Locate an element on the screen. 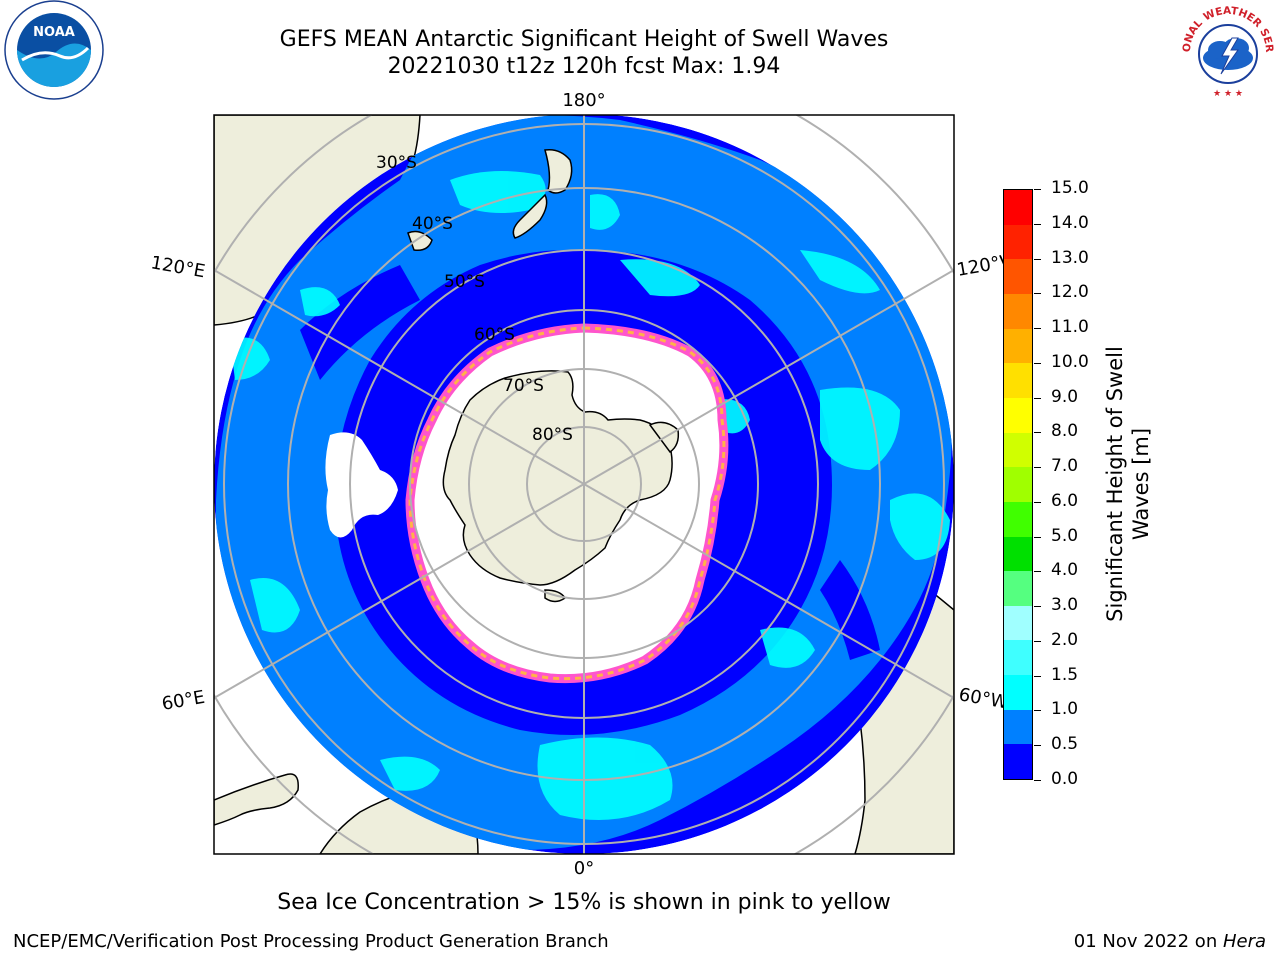  colorbar-tick-label: 5.0 is located at coordinates (1065, 535).